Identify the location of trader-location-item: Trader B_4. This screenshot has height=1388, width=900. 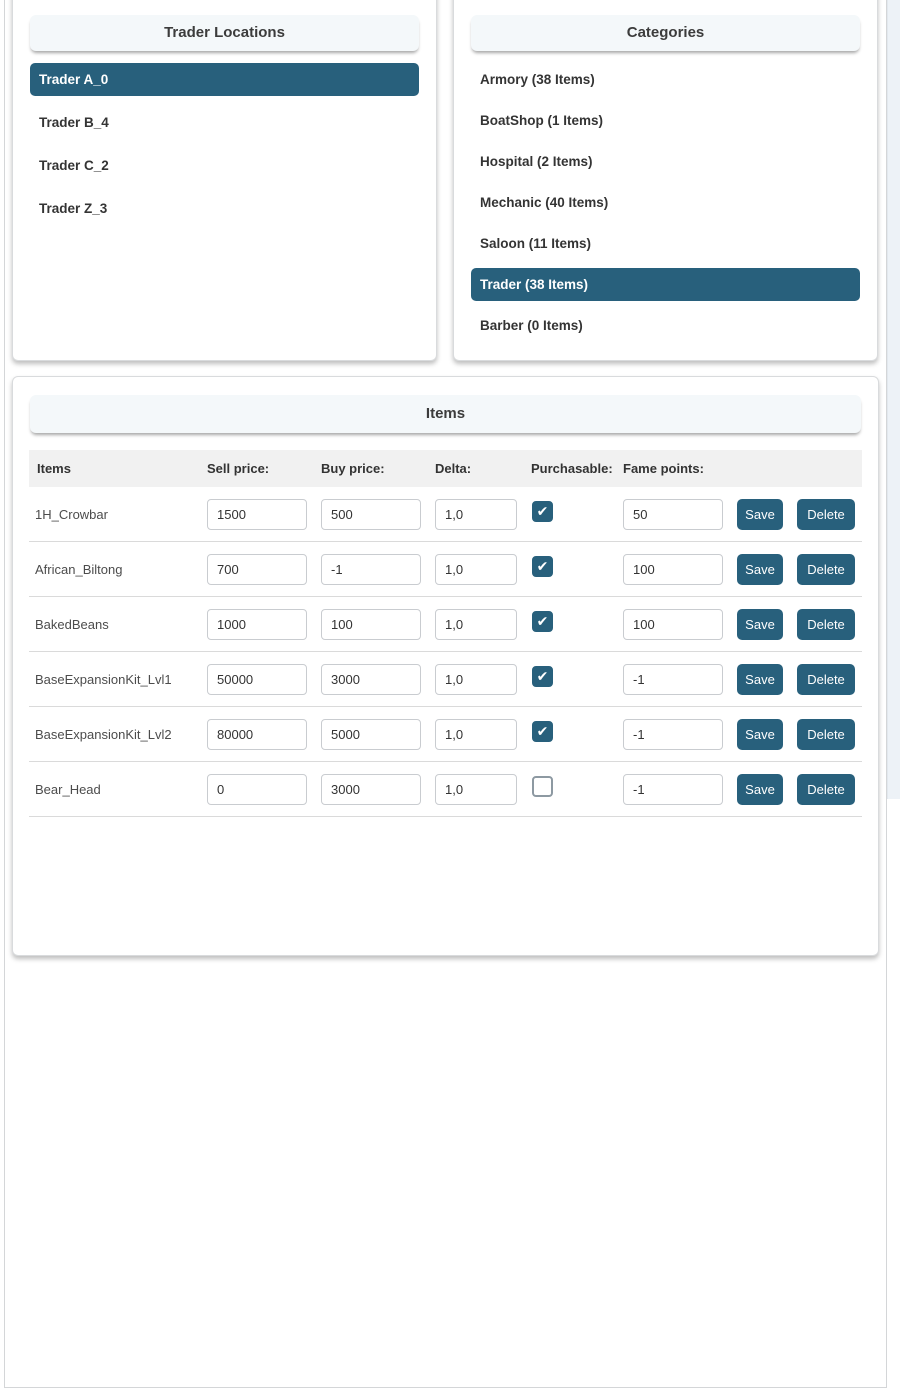
(74, 122).